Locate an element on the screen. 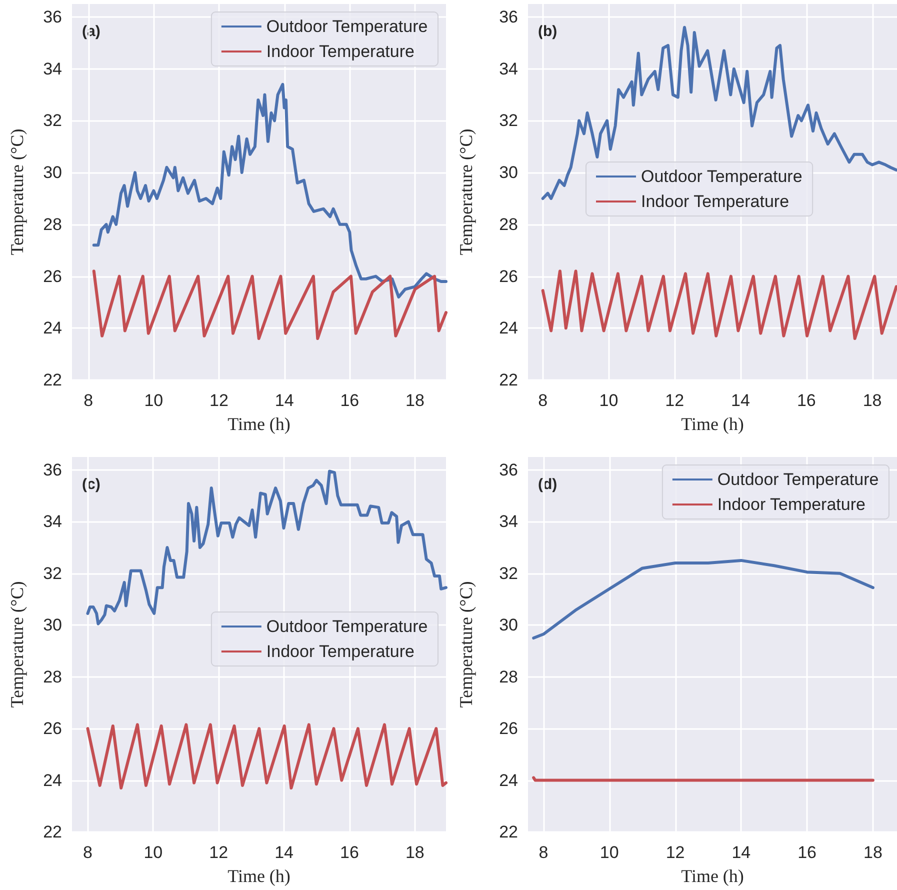 This screenshot has height=890, width=897. annotation: (c) is located at coordinates (91, 484).